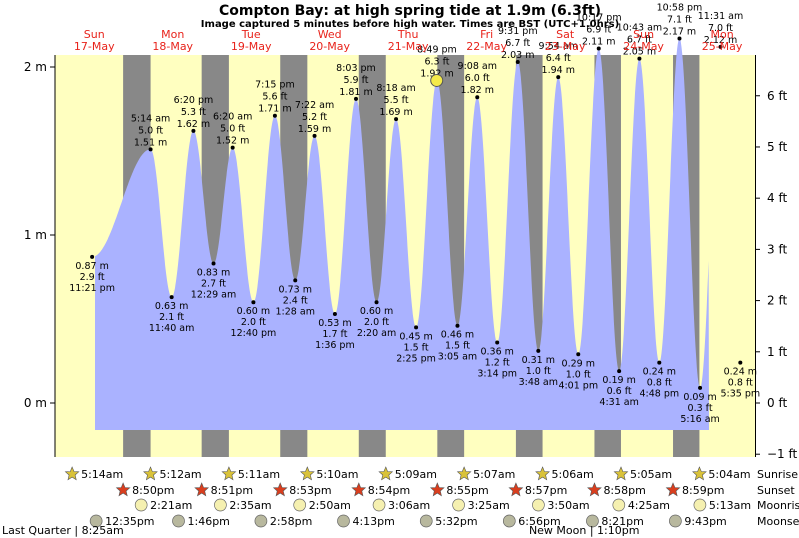 The image size is (799, 538). What do you see at coordinates (619, 391) in the screenshot?
I see `tide-label: 0.6 ft` at bounding box center [619, 391].